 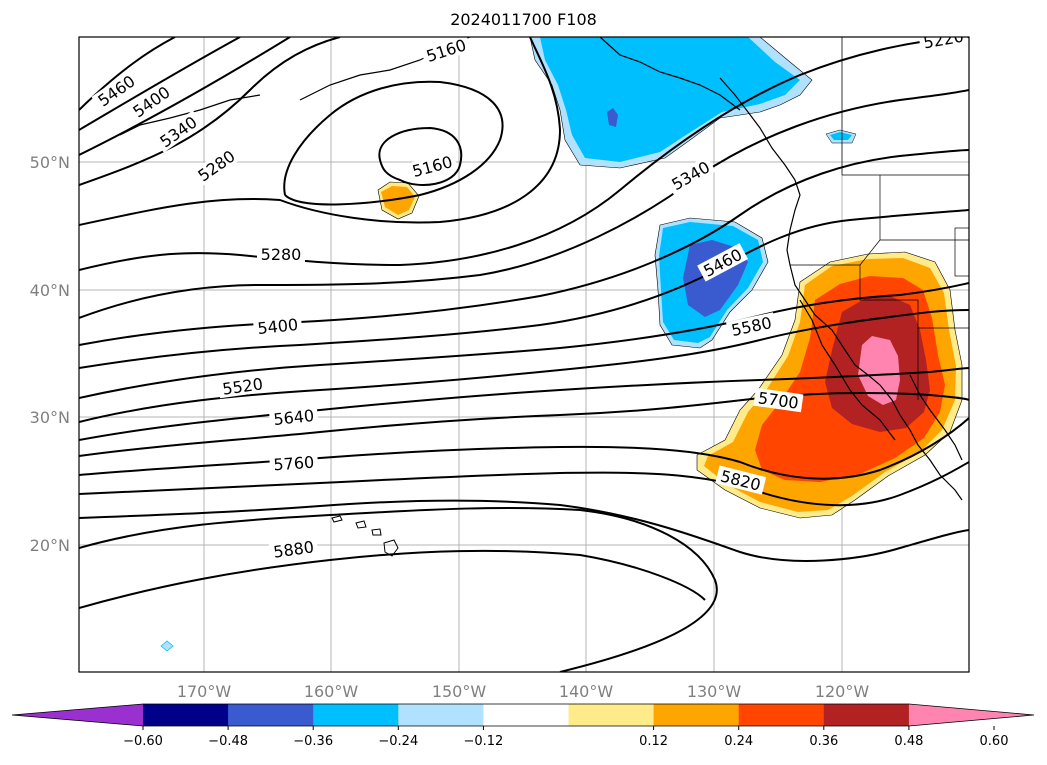 What do you see at coordinates (293, 417) in the screenshot?
I see `contour-label: 5640` at bounding box center [293, 417].